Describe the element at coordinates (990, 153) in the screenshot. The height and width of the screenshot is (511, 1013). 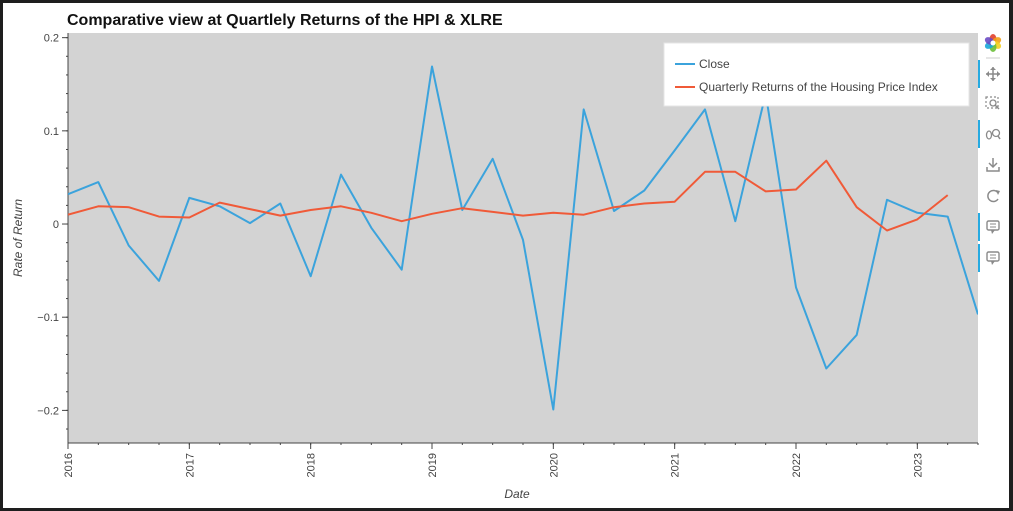
I see `toolbar` at that location.